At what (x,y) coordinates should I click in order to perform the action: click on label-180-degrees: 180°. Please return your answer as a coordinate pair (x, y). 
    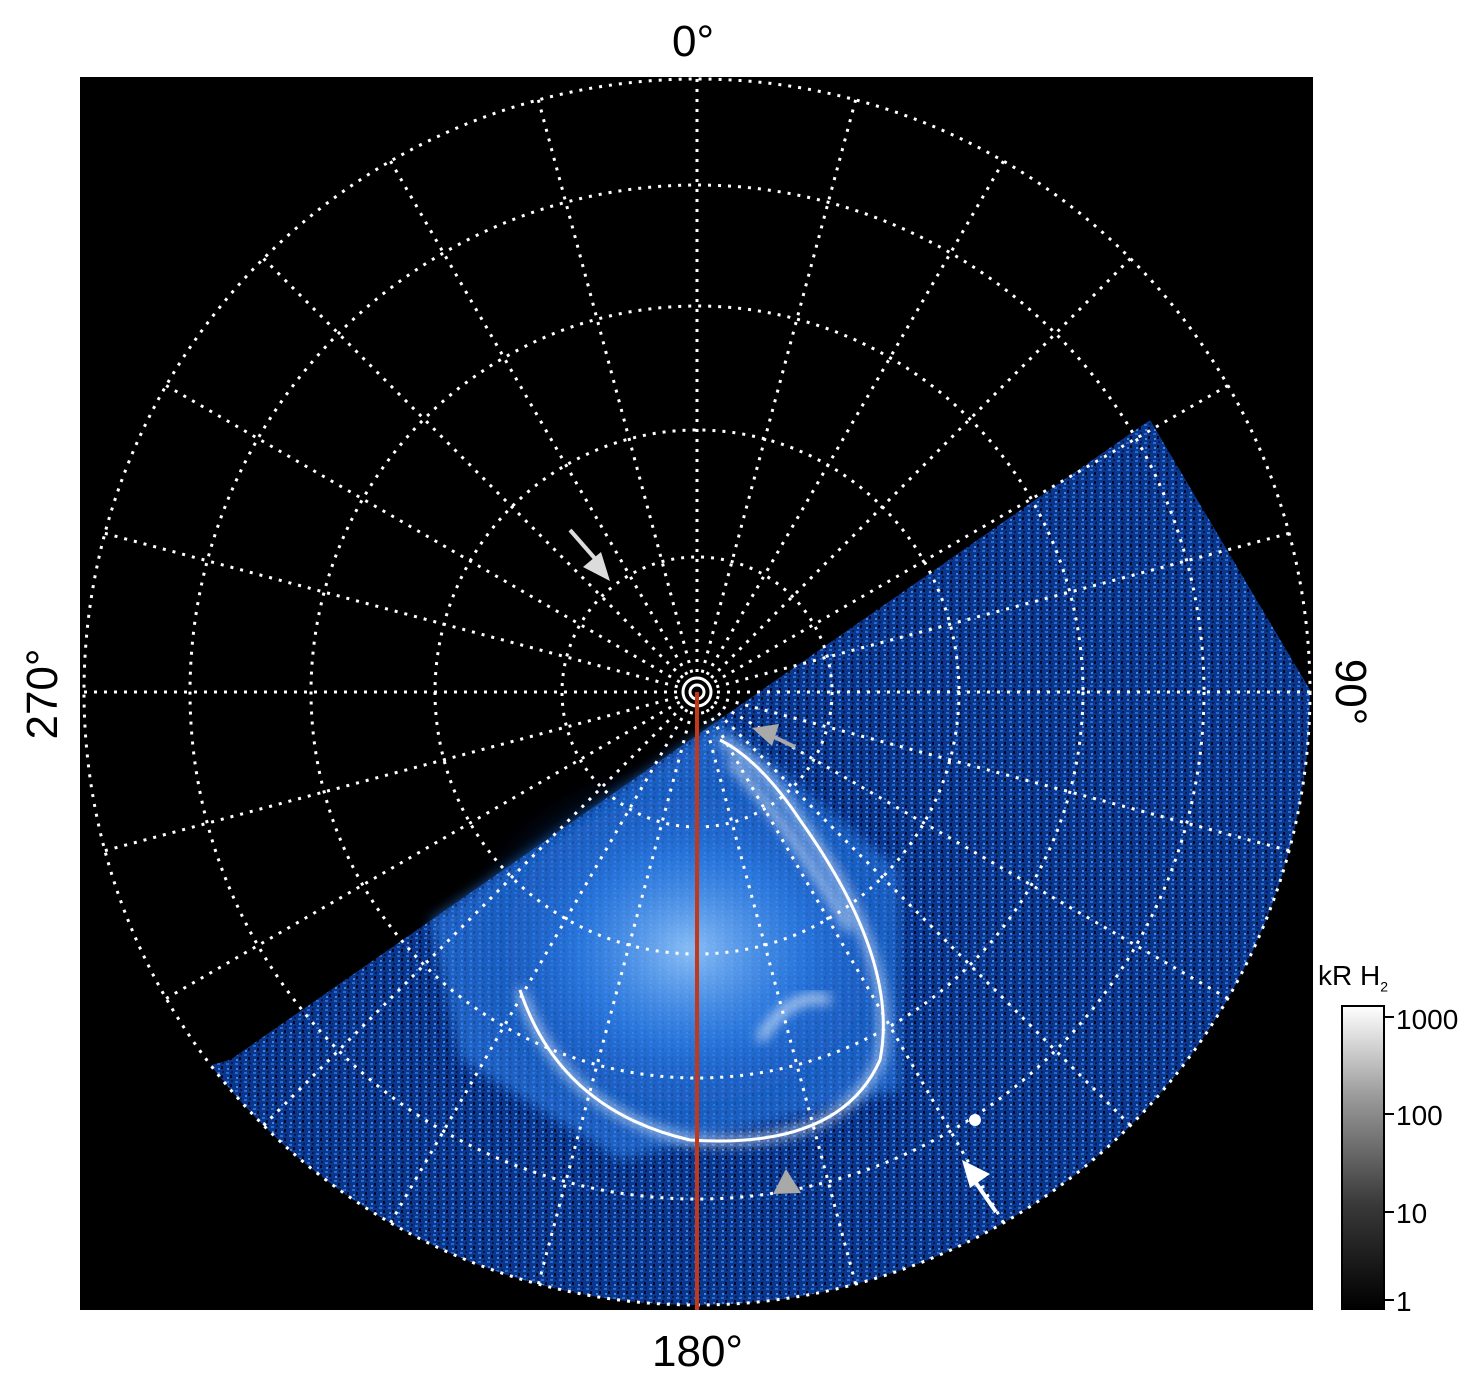
    Looking at the image, I should click on (698, 1351).